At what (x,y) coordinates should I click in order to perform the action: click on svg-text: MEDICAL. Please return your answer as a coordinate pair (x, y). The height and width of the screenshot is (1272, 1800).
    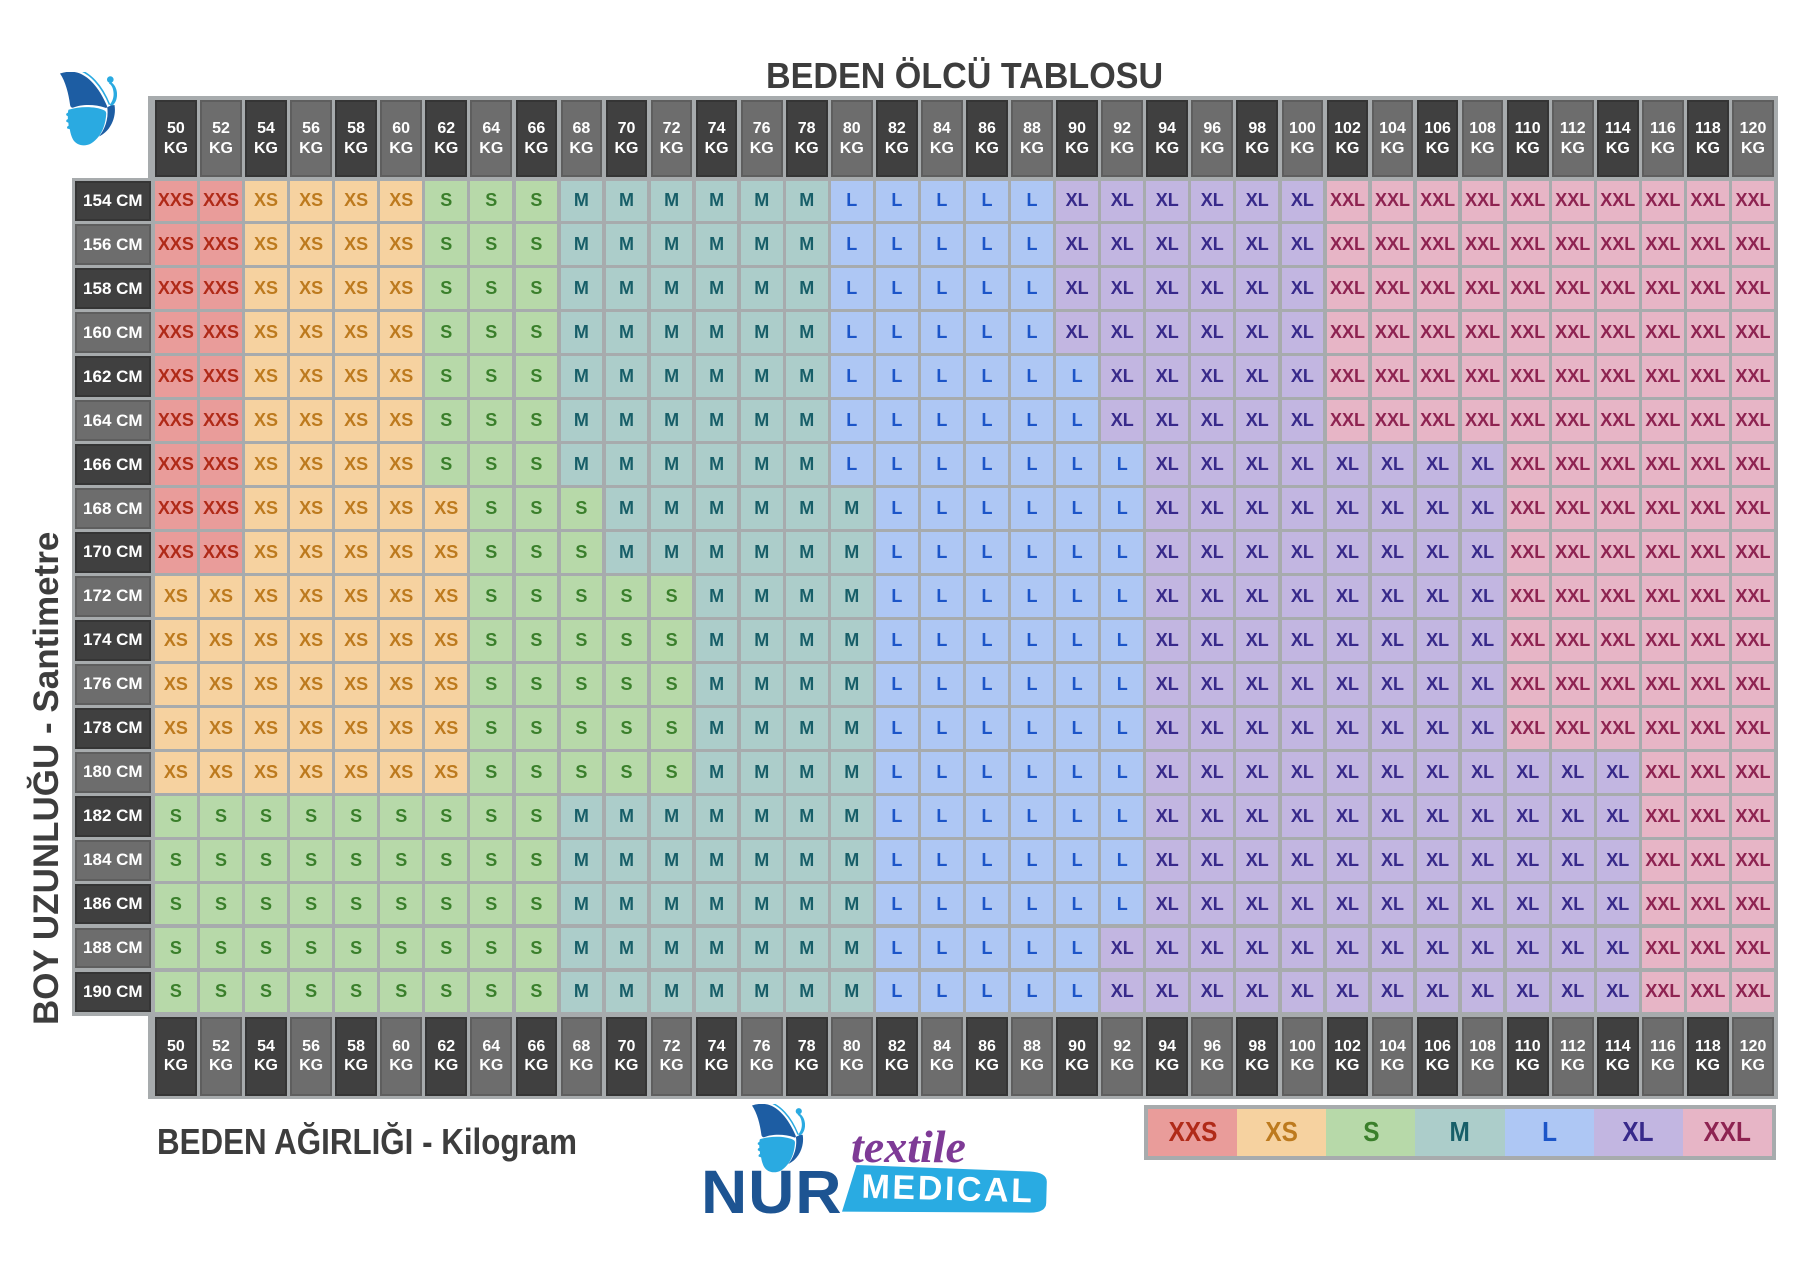
    Looking at the image, I should click on (948, 1189).